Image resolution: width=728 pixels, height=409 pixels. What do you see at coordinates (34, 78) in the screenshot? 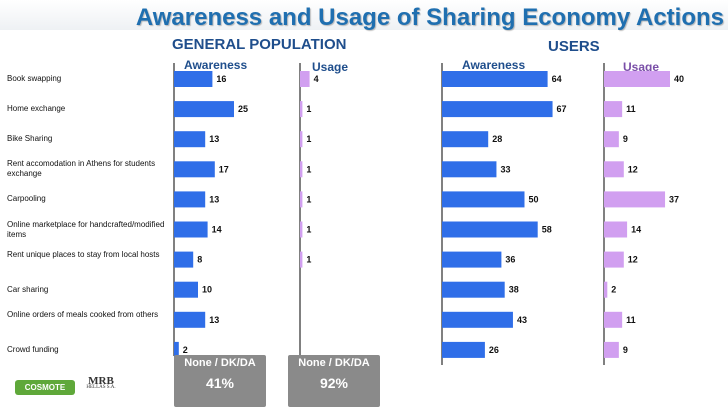
I see `category-label: Book swapping` at bounding box center [34, 78].